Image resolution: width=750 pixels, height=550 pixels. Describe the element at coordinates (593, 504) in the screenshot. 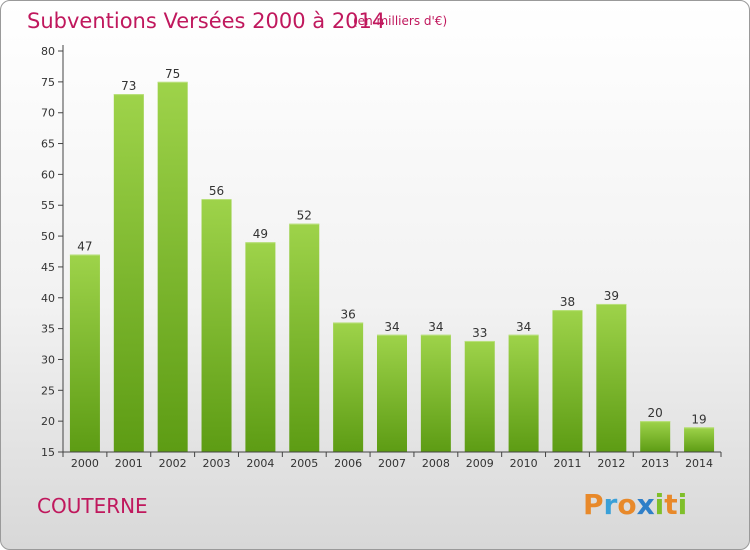

I see `logo-letter: P` at that location.